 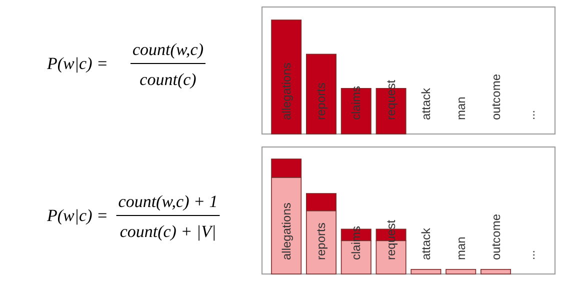 I want to click on text: count(c) + |V|, so click(x=168, y=231).